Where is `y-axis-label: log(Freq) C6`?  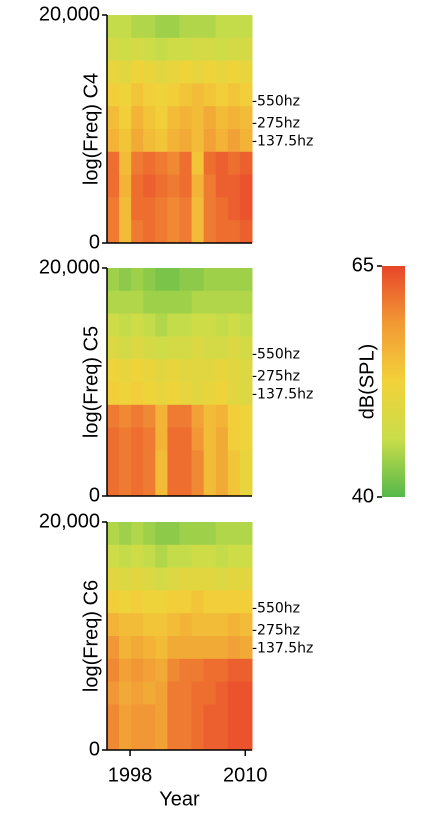
y-axis-label: log(Freq) C6 is located at coordinates (91, 636).